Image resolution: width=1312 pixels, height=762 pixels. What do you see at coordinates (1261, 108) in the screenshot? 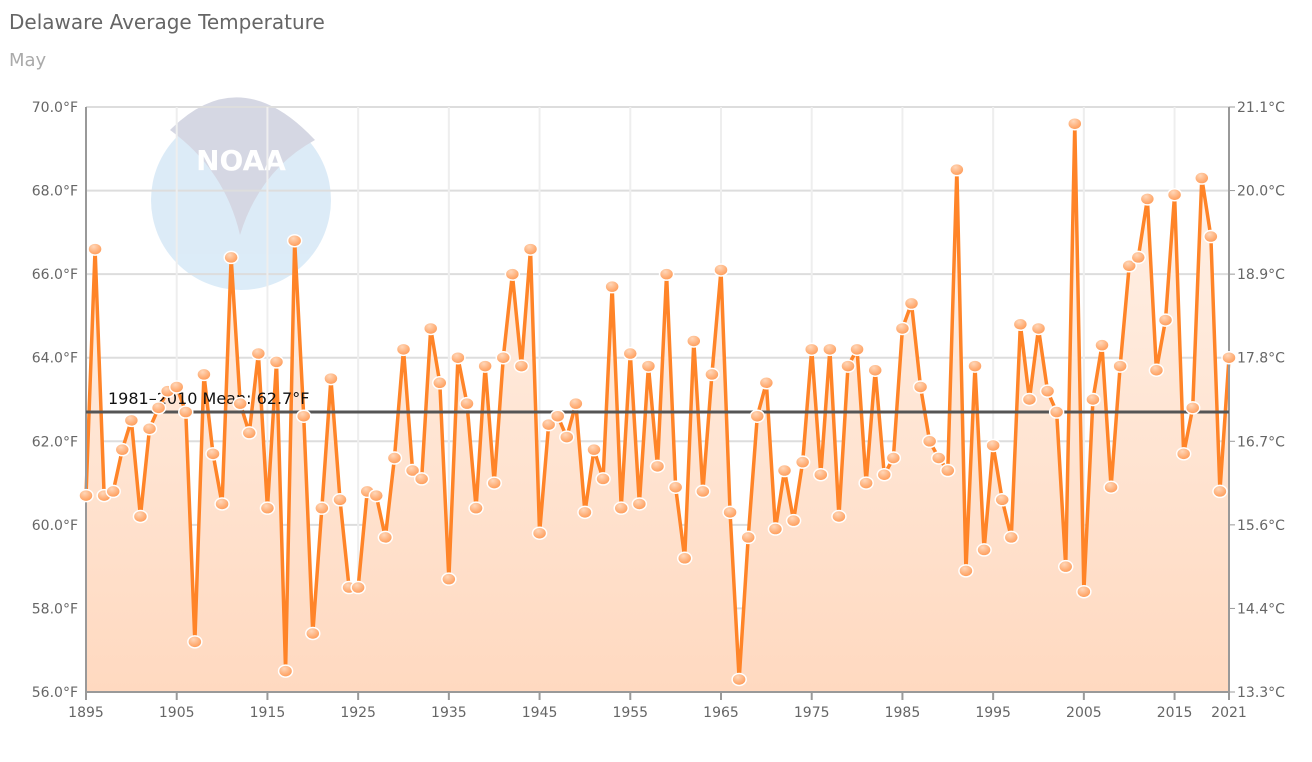
I see `y2-tick-label: 21.1°C` at bounding box center [1261, 108].